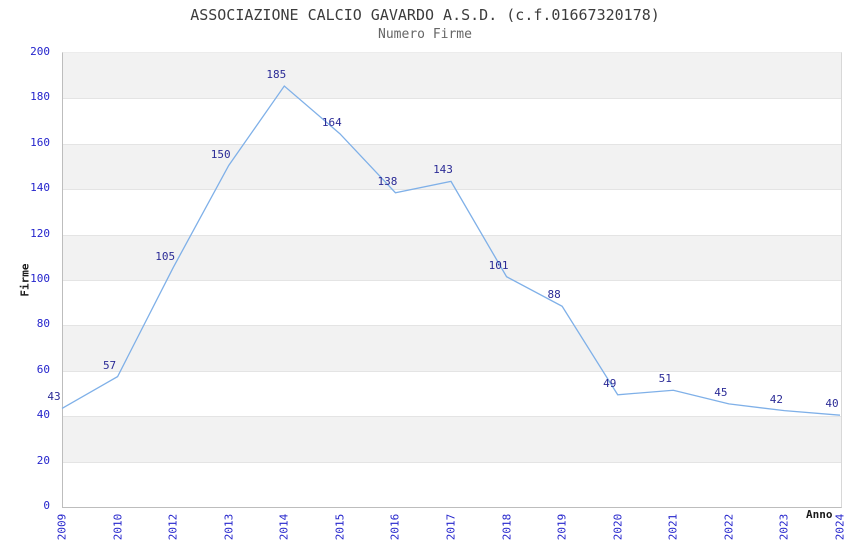 The height and width of the screenshot is (550, 850). What do you see at coordinates (276, 75) in the screenshot?
I see `data-point-label: 185` at bounding box center [276, 75].